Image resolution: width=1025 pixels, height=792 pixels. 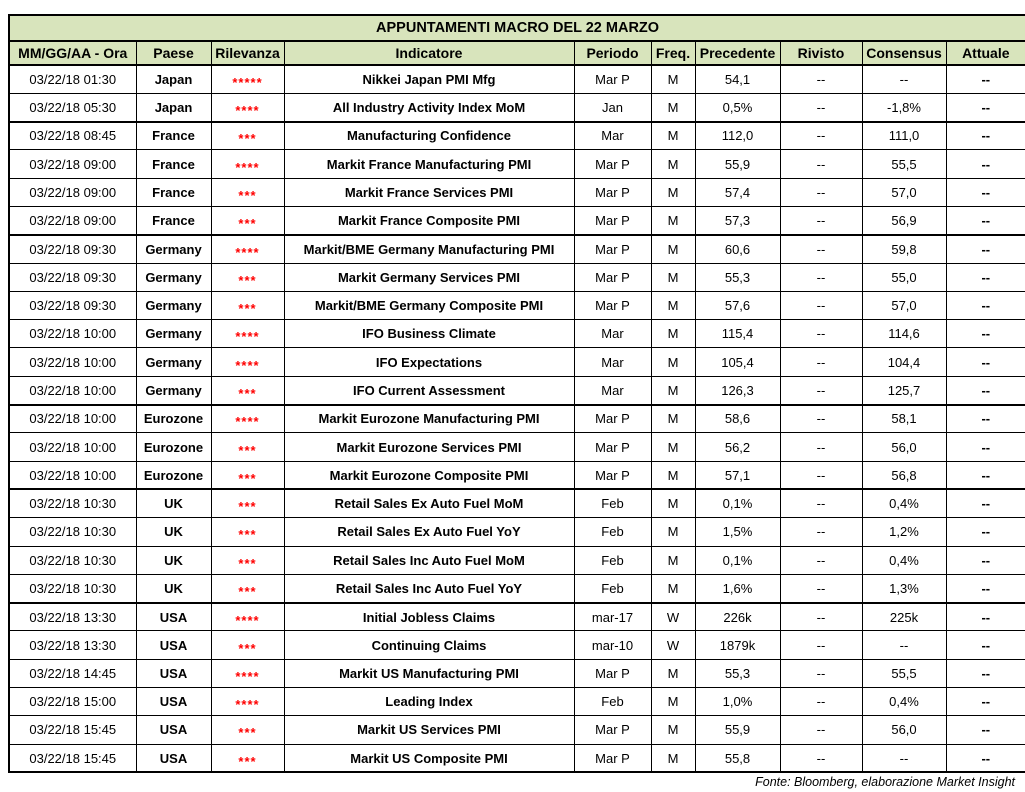 What do you see at coordinates (737, 503) in the screenshot?
I see `cell-previous: 0,1%` at bounding box center [737, 503].